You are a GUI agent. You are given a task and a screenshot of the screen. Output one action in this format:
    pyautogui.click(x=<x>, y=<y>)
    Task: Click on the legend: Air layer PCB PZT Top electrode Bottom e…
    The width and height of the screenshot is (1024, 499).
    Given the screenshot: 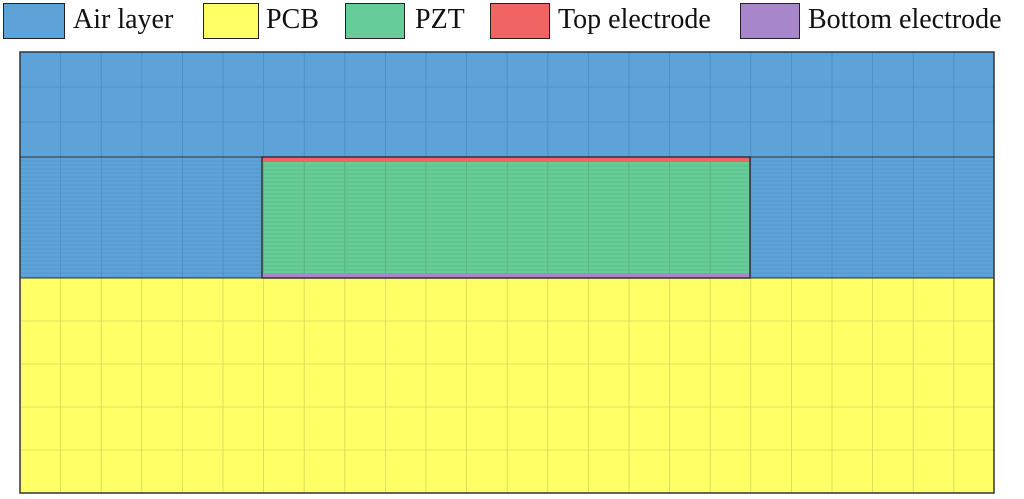 What is the action you would take?
    pyautogui.click(x=512, y=23)
    